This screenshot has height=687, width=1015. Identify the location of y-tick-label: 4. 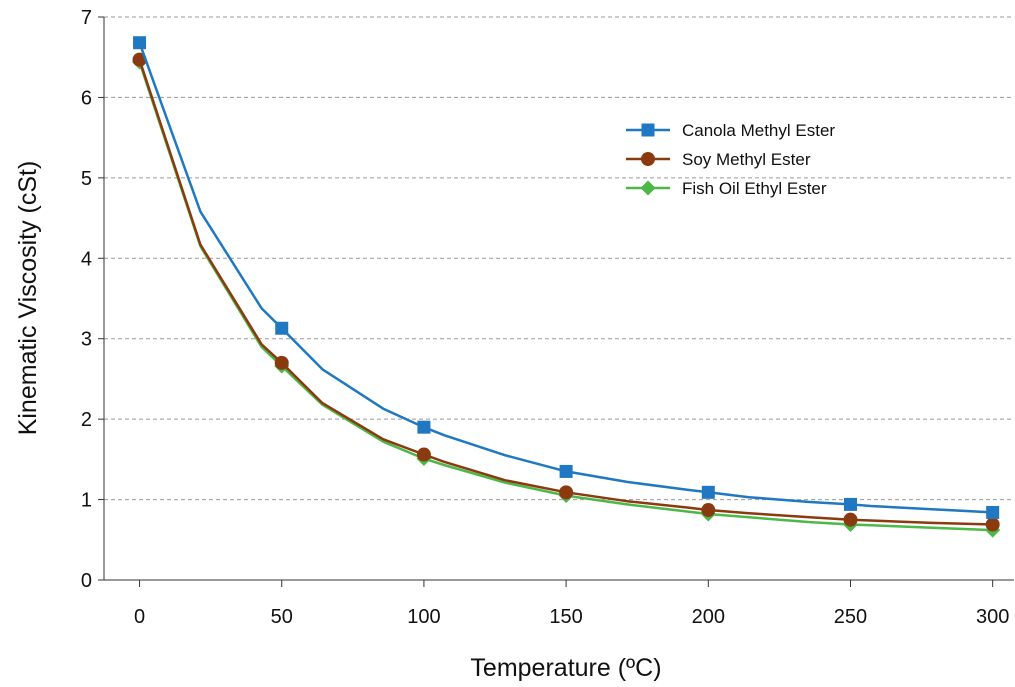
(86, 259).